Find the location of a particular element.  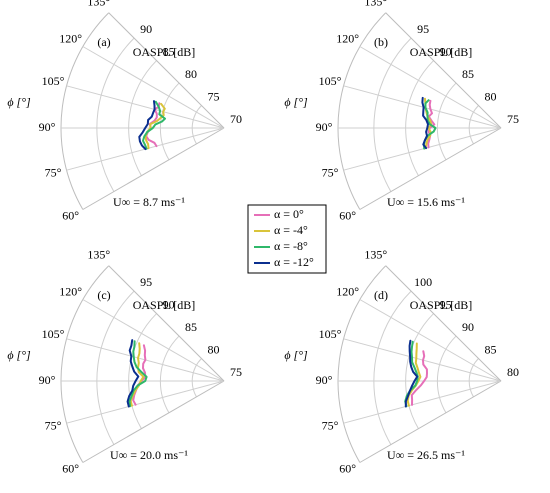

radial-tick-label: 70 is located at coordinates (236, 119).